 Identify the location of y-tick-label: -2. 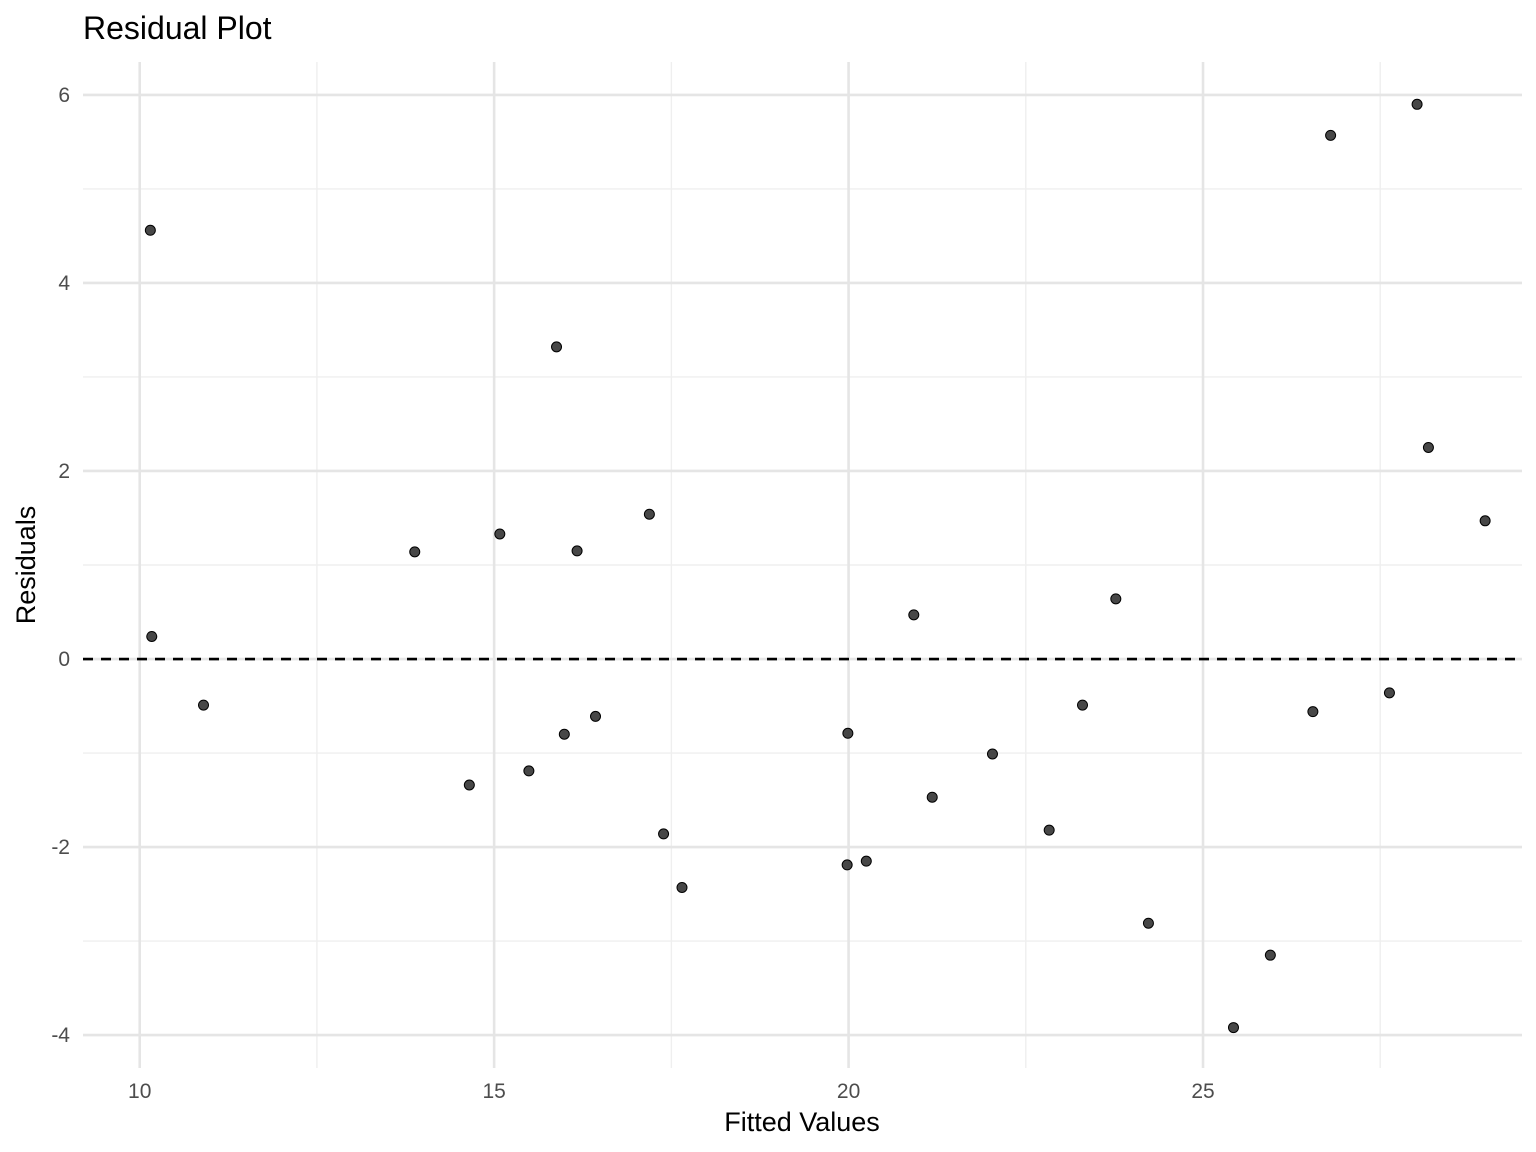
(60, 847).